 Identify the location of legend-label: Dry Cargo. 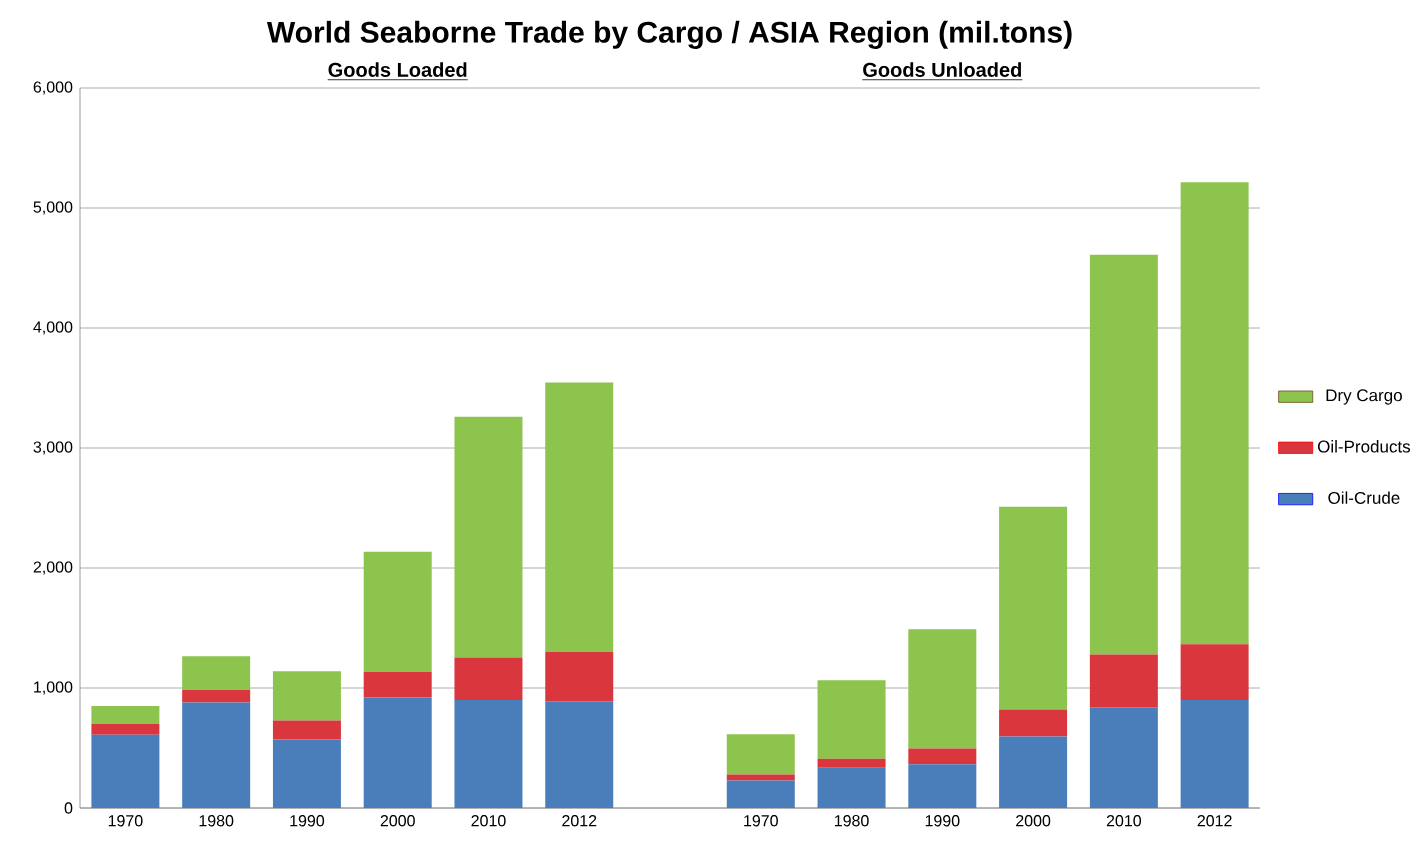
(1364, 397).